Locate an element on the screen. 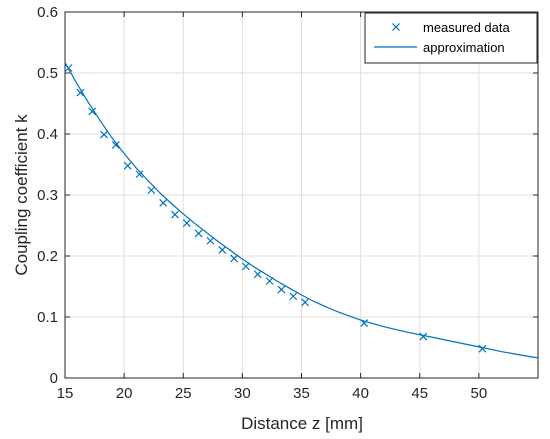 The width and height of the screenshot is (550, 439). x-tick-label: 40 is located at coordinates (360, 393).